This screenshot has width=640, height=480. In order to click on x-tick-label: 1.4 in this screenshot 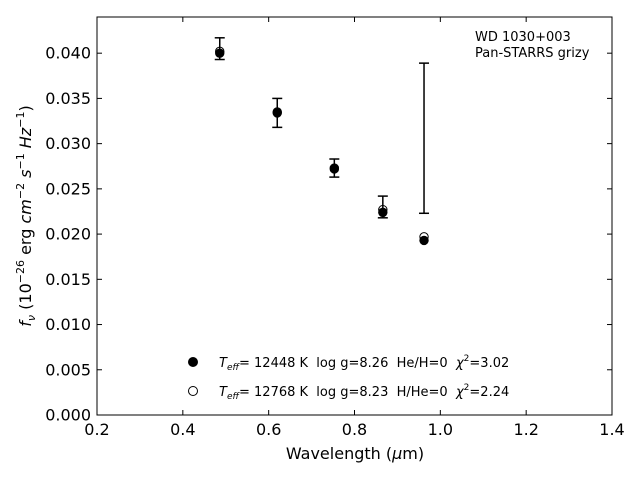, I will do `click(611, 429)`.